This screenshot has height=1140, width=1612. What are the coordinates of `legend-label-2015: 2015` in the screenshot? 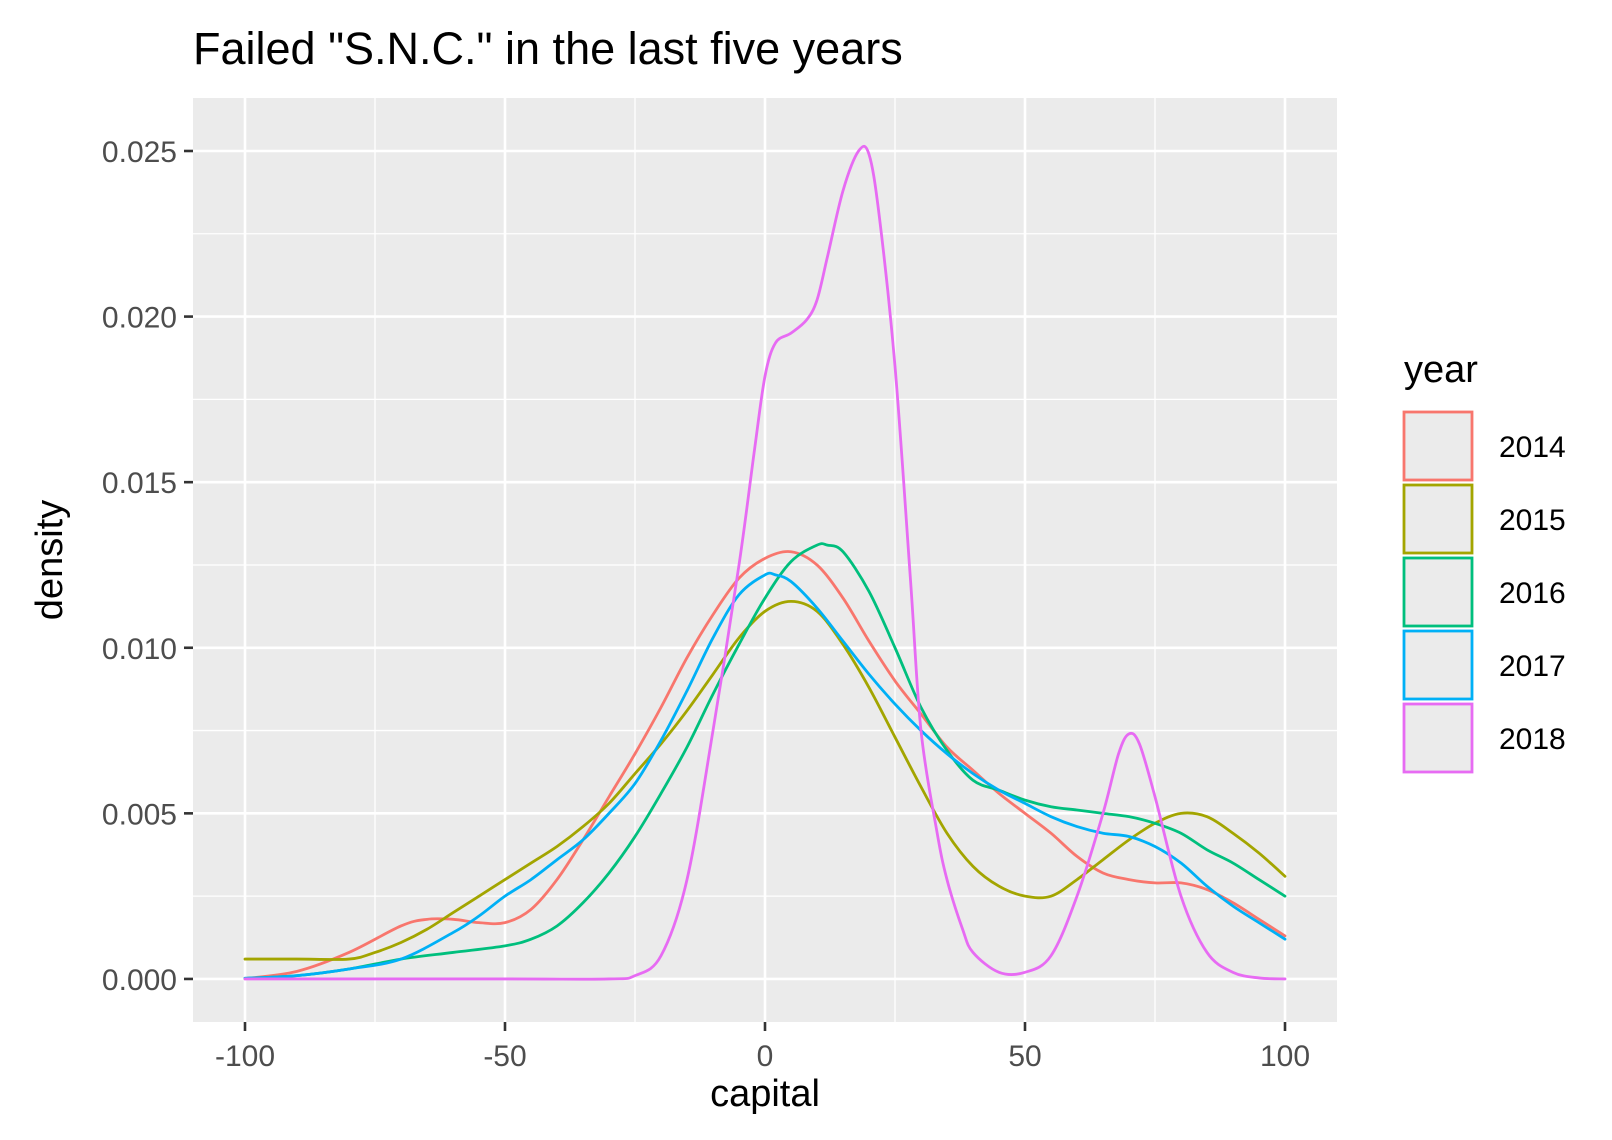 It's located at (1532, 520).